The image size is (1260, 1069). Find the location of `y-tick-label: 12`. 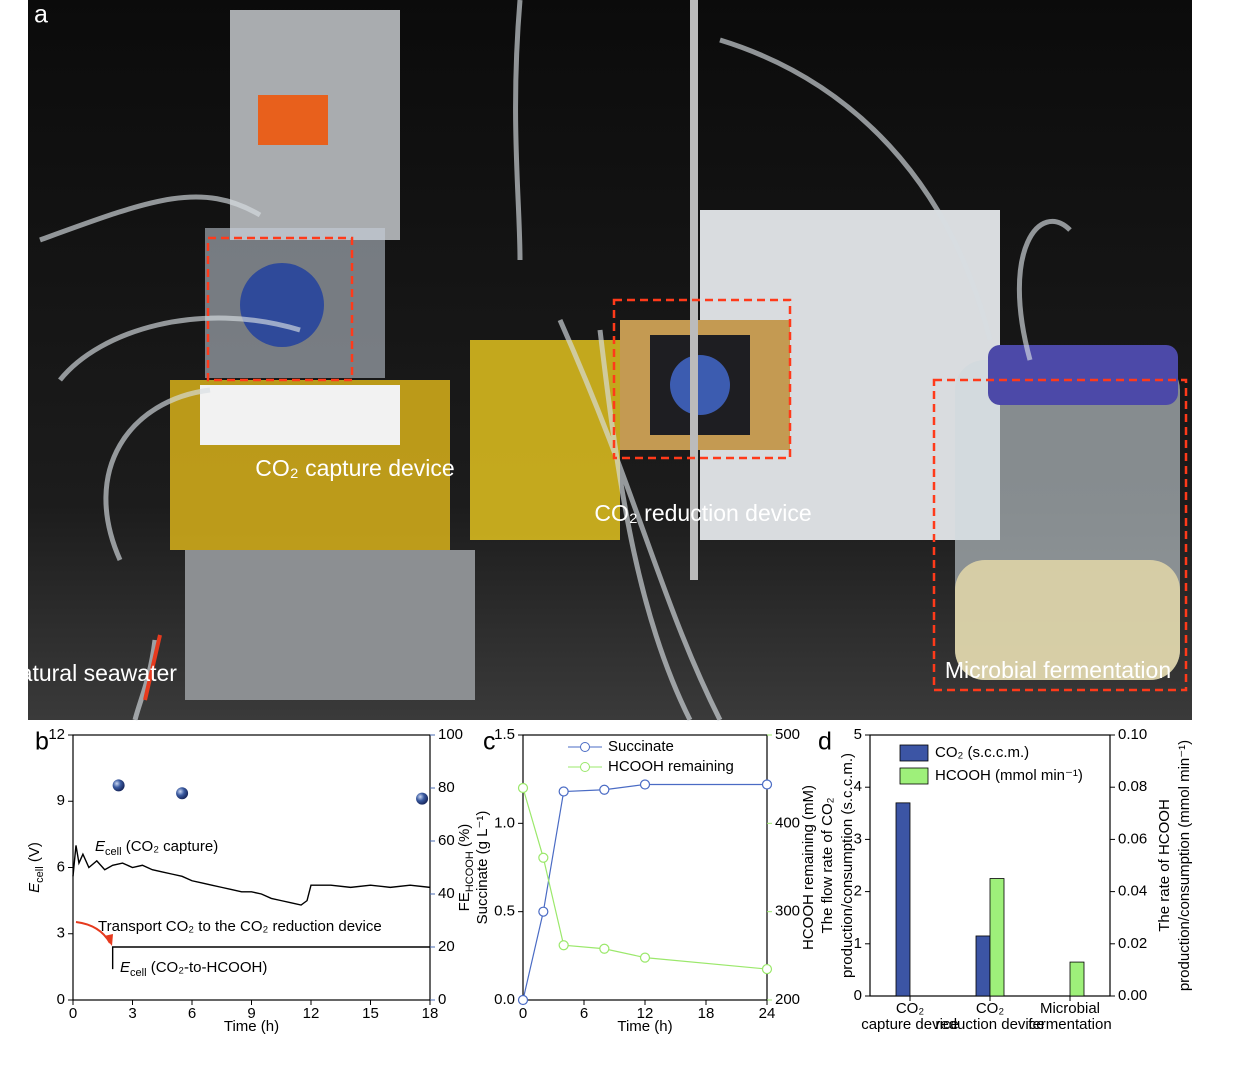

y-tick-label: 12 is located at coordinates (56, 734).